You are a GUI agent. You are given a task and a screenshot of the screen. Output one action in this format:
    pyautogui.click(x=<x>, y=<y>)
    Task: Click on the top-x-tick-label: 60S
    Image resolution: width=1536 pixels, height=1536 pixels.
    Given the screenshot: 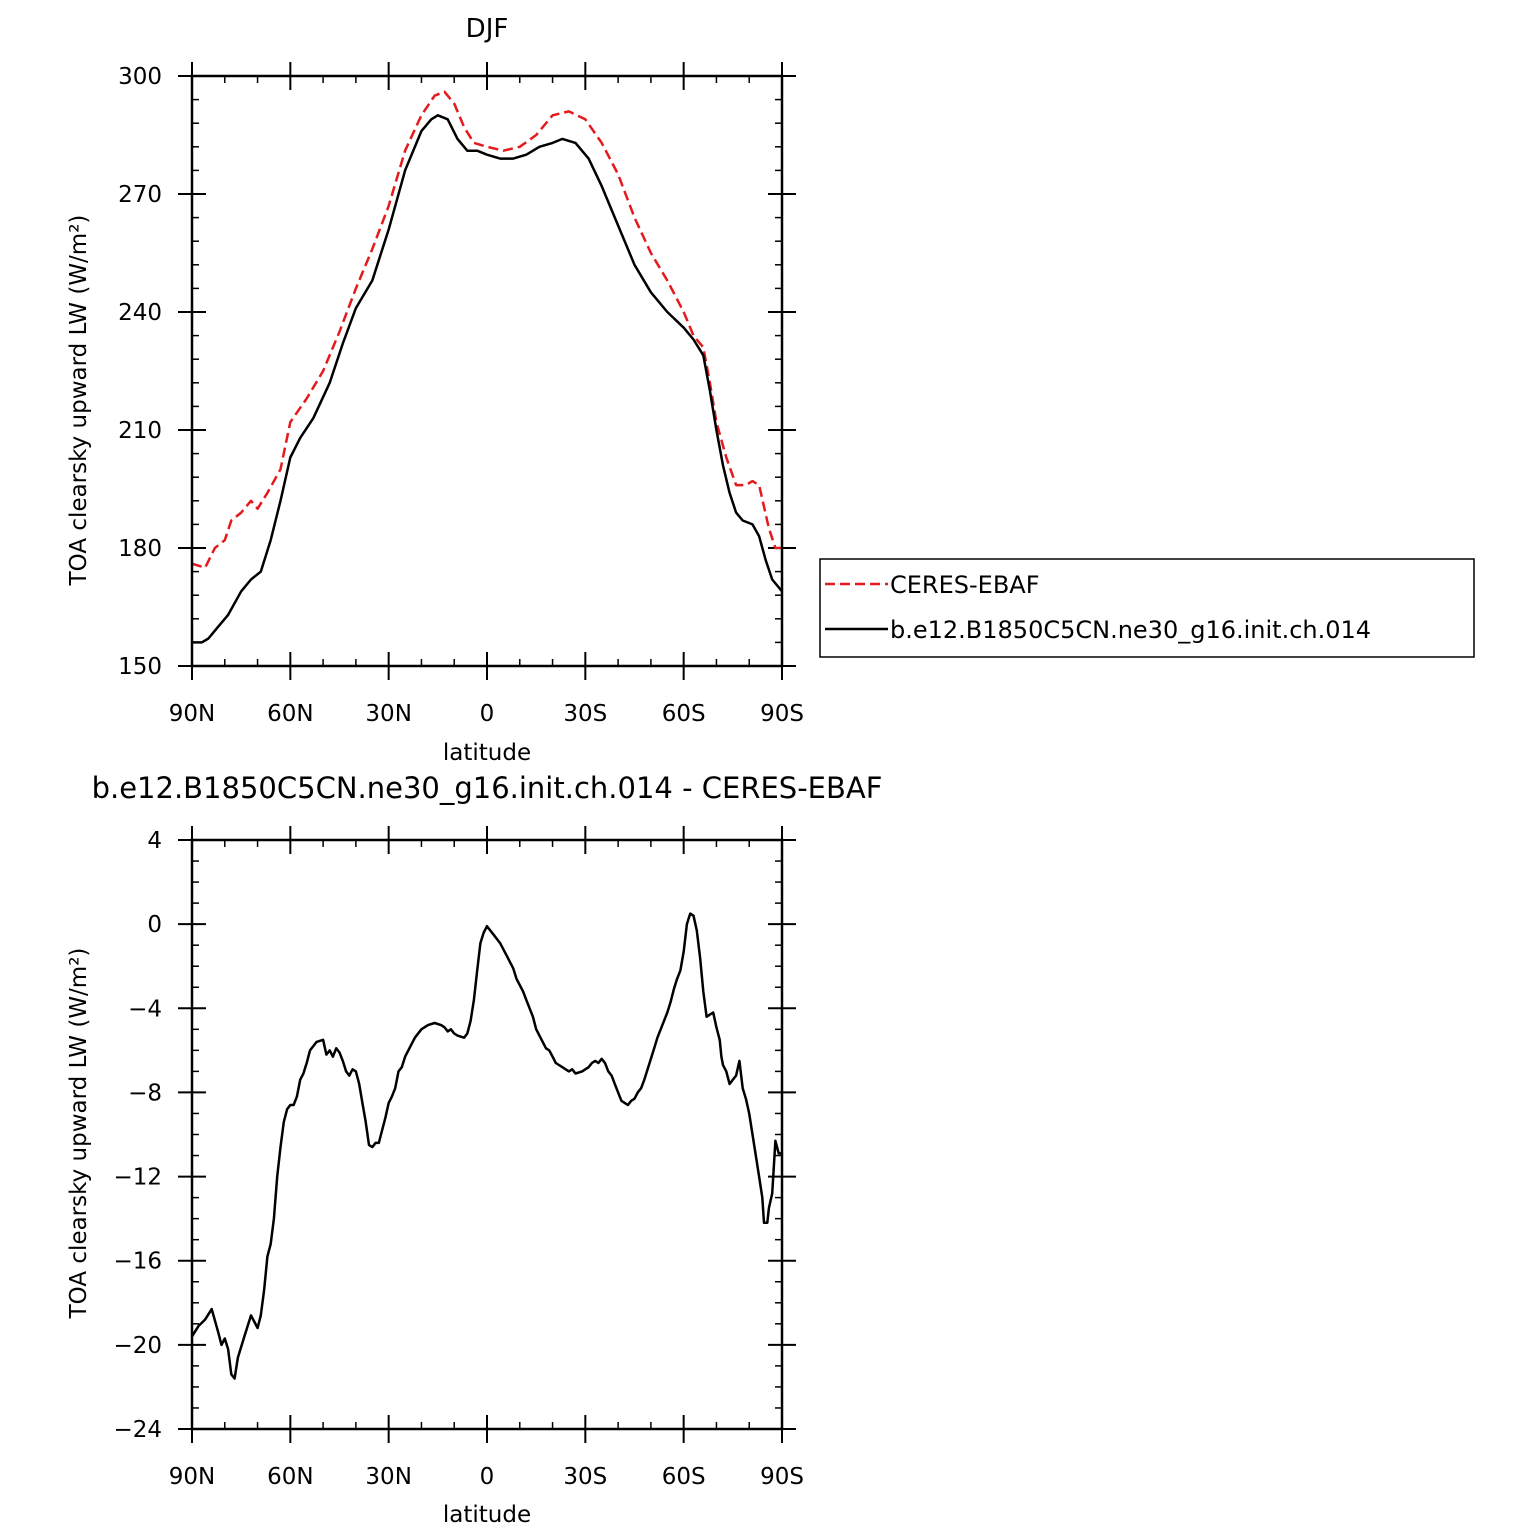 What is the action you would take?
    pyautogui.click(x=684, y=714)
    